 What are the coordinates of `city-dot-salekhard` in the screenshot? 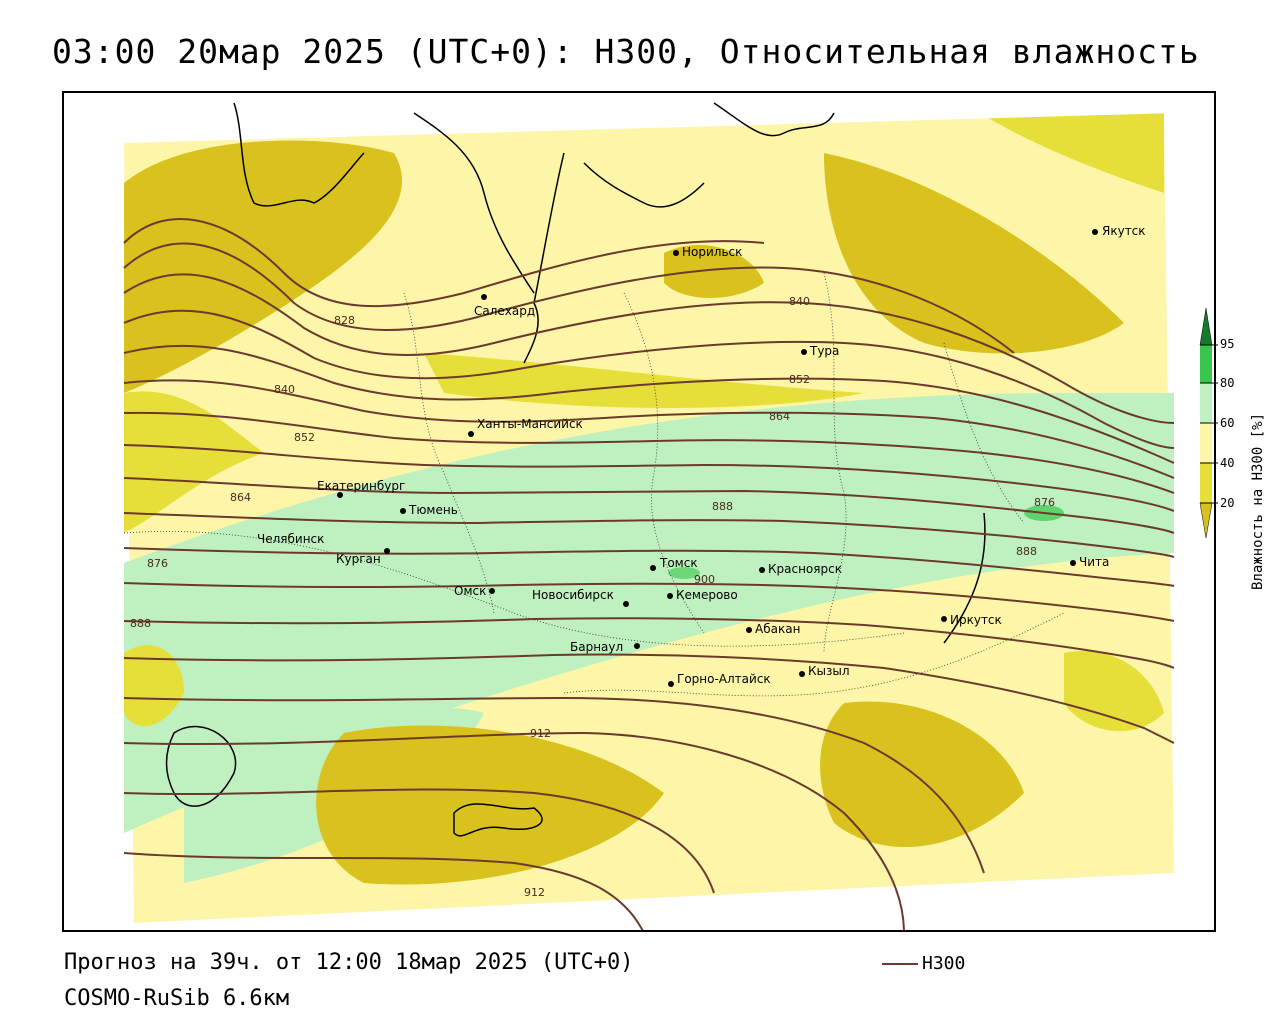 It's located at (484, 297).